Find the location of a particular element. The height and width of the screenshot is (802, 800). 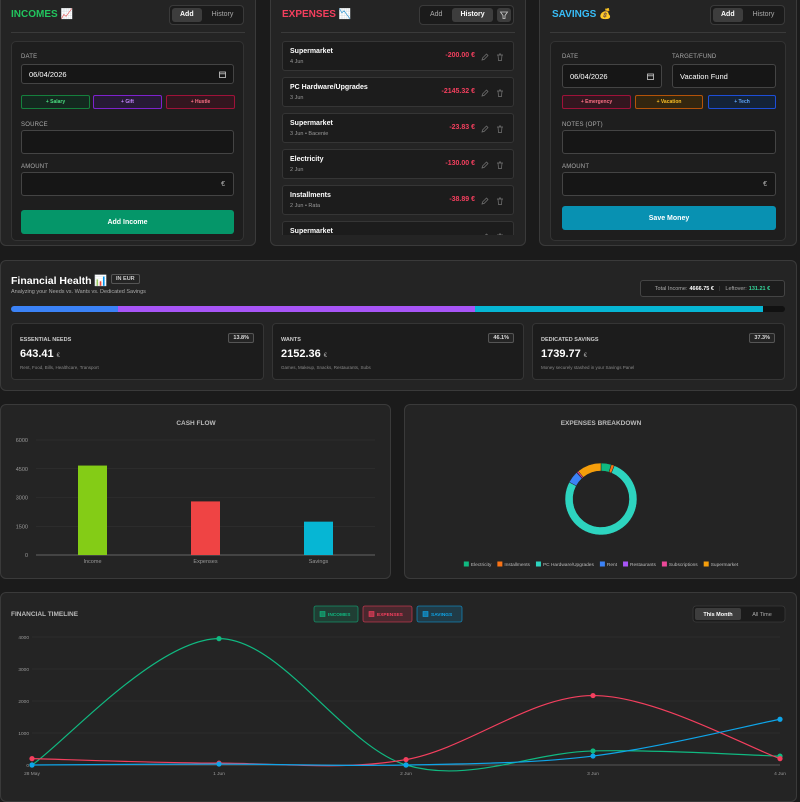

progress-segment is located at coordinates (619, 309).